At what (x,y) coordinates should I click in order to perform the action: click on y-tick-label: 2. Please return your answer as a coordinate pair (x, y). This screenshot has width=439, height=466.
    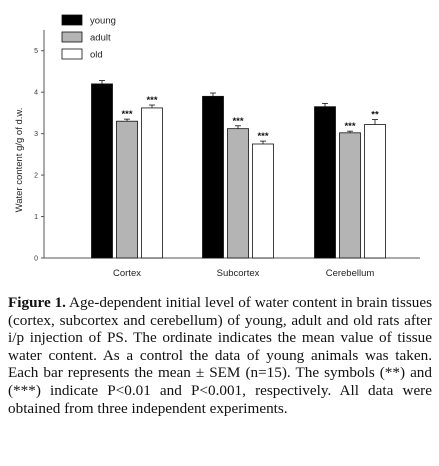
    Looking at the image, I should click on (36, 176).